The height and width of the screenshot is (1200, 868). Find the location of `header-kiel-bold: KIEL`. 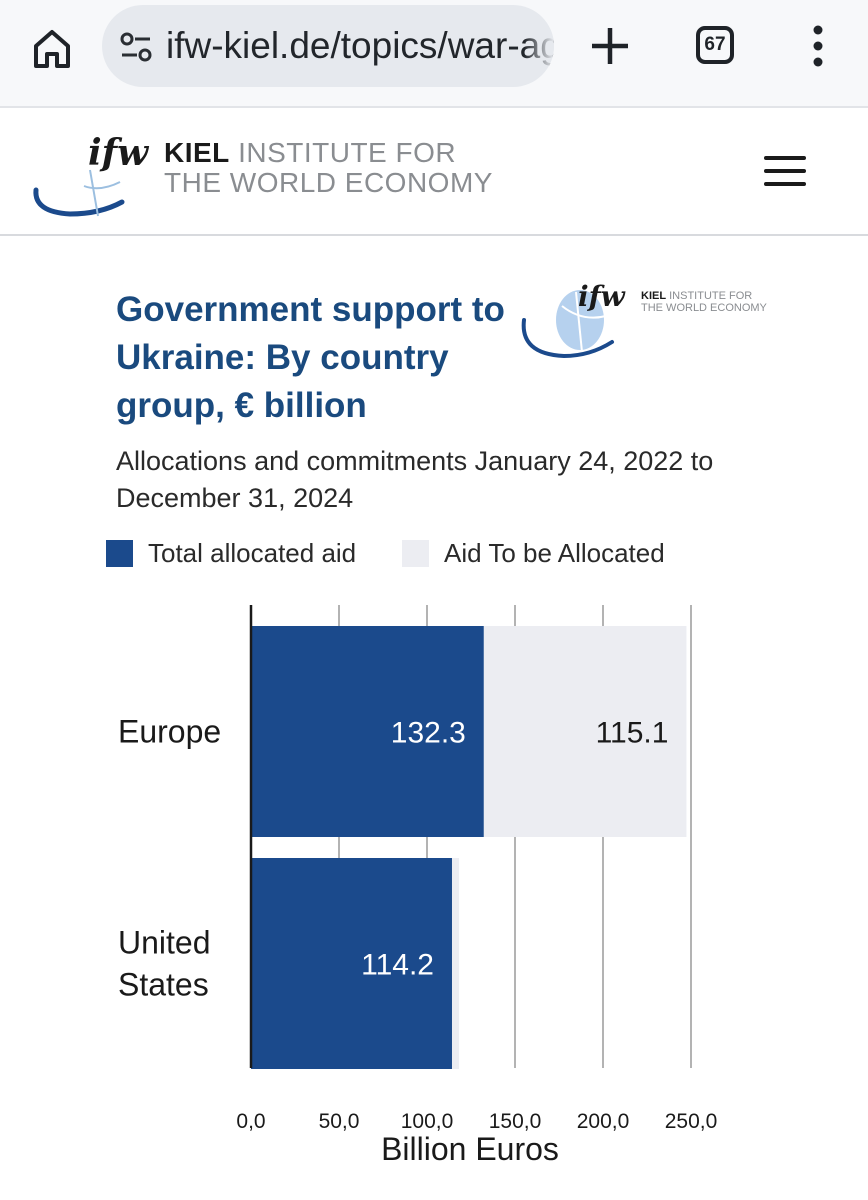

header-kiel-bold: KIEL is located at coordinates (197, 152).